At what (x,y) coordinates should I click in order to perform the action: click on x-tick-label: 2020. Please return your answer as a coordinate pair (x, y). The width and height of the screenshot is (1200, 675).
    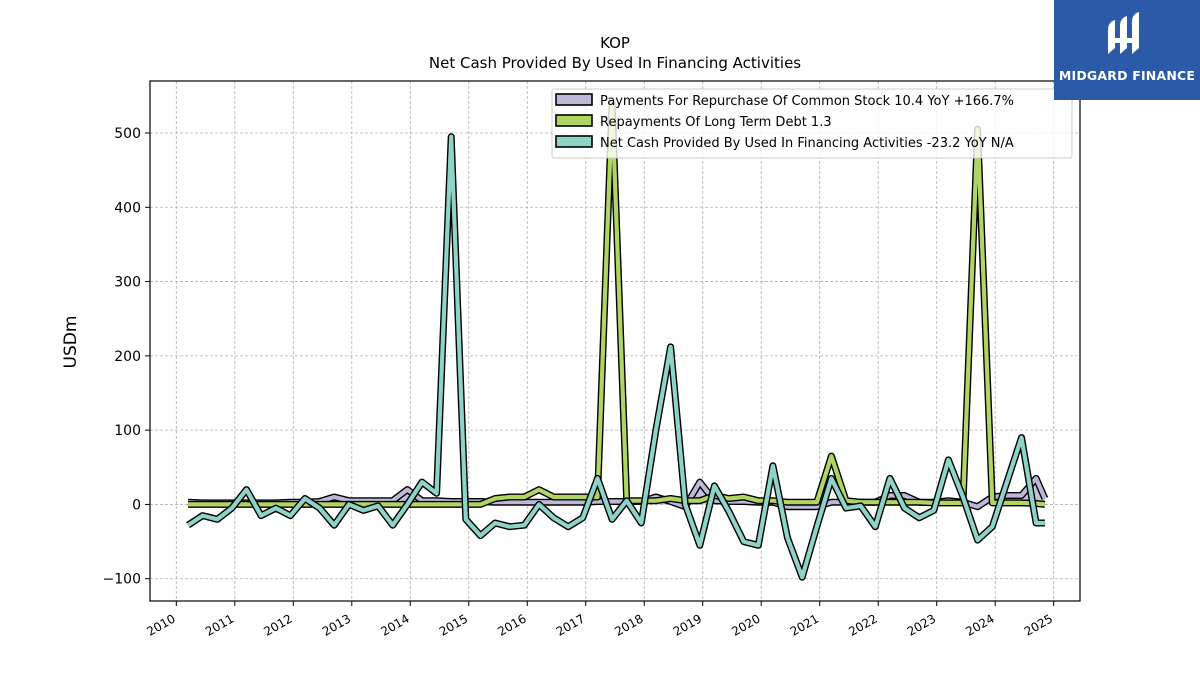
    Looking at the image, I should click on (745, 624).